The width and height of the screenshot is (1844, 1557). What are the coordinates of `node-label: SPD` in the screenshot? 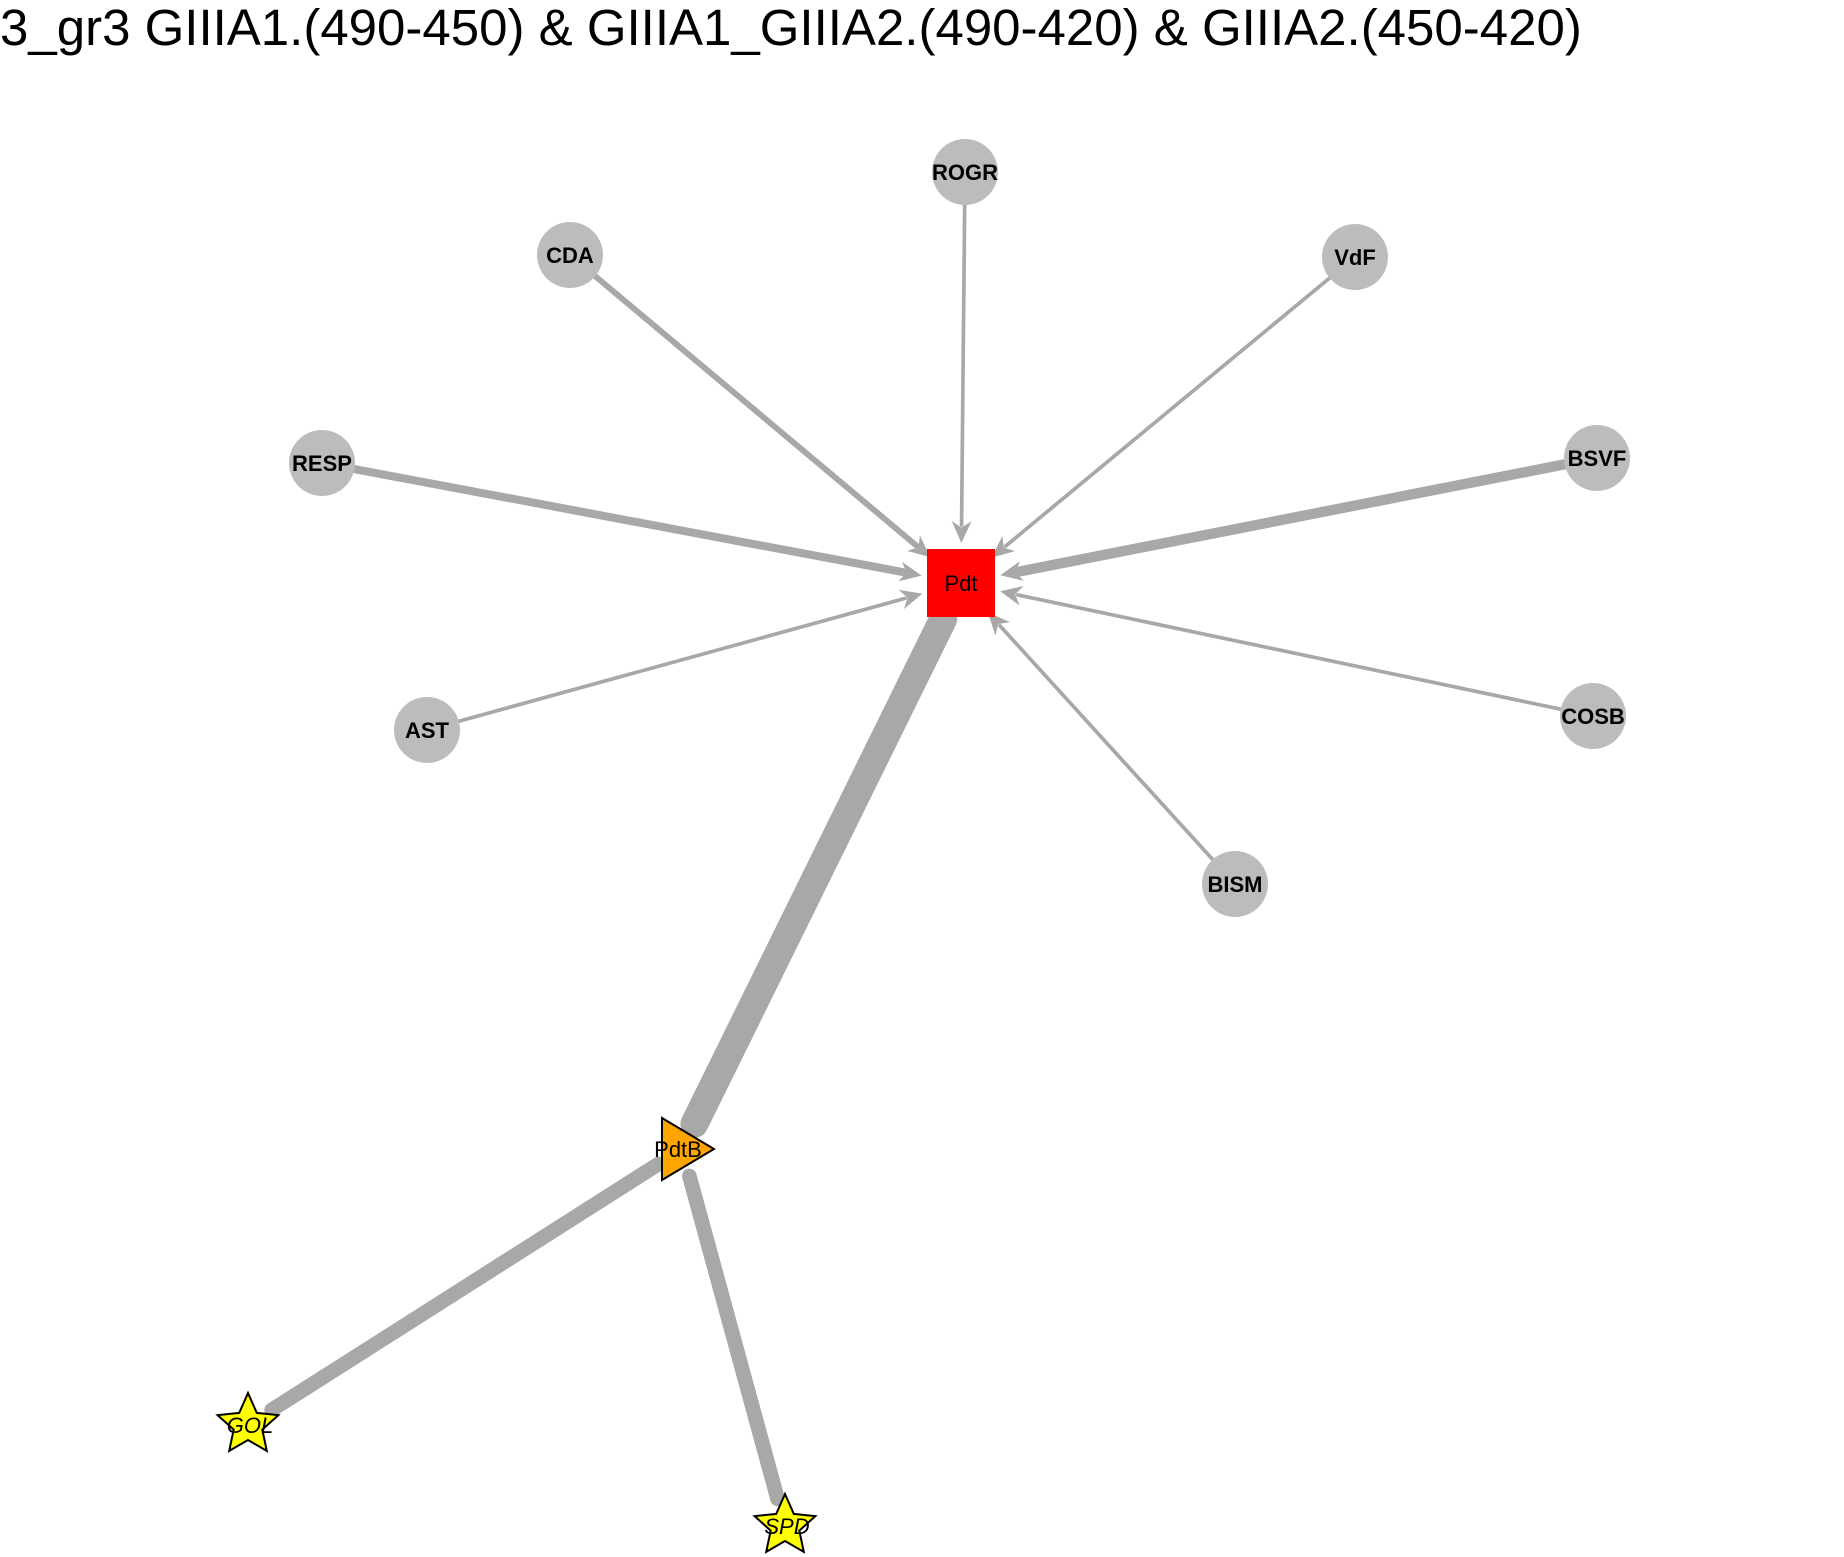 It's located at (786, 1526).